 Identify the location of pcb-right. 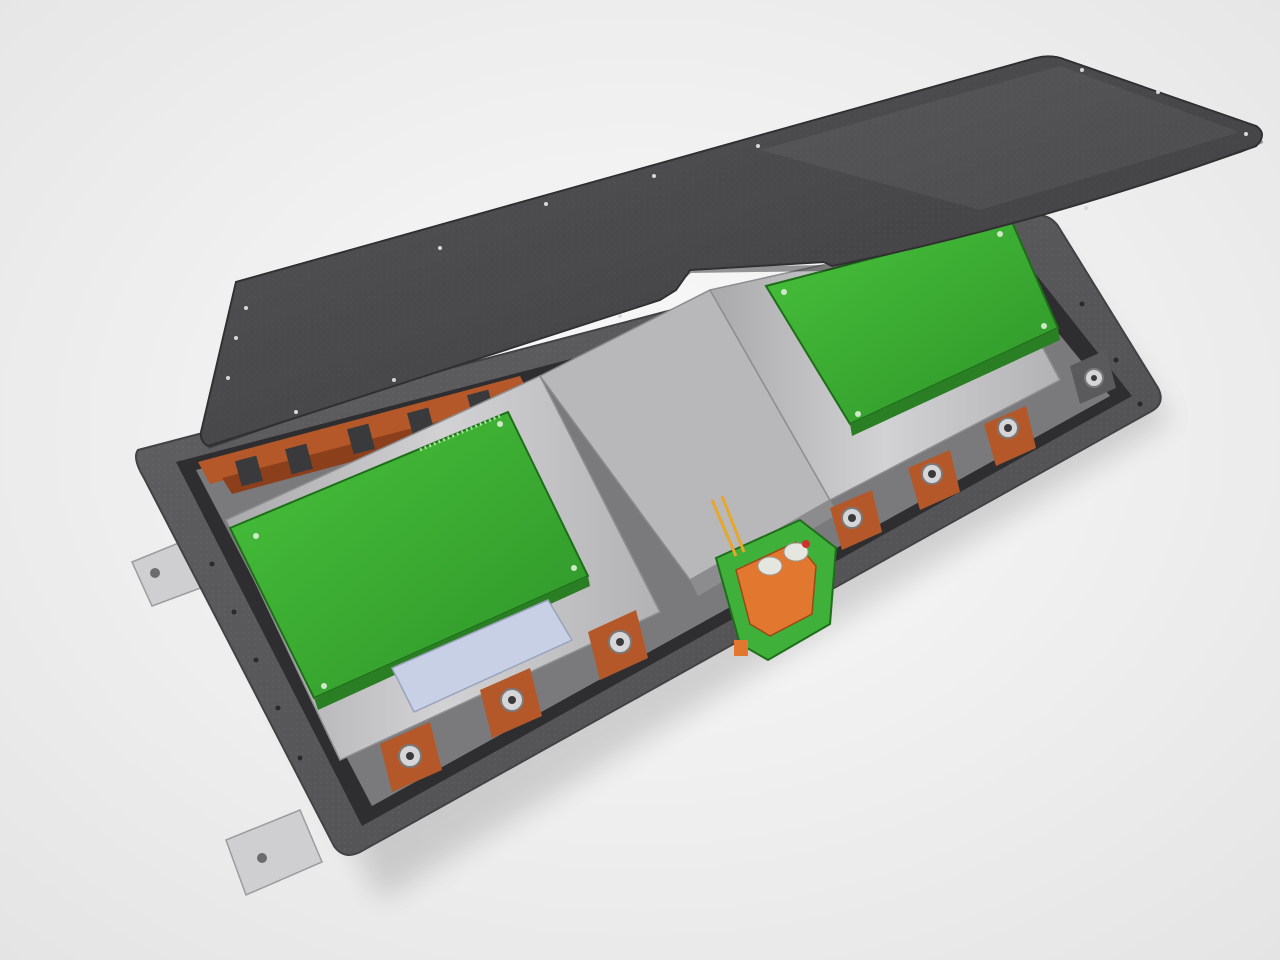
(912, 328).